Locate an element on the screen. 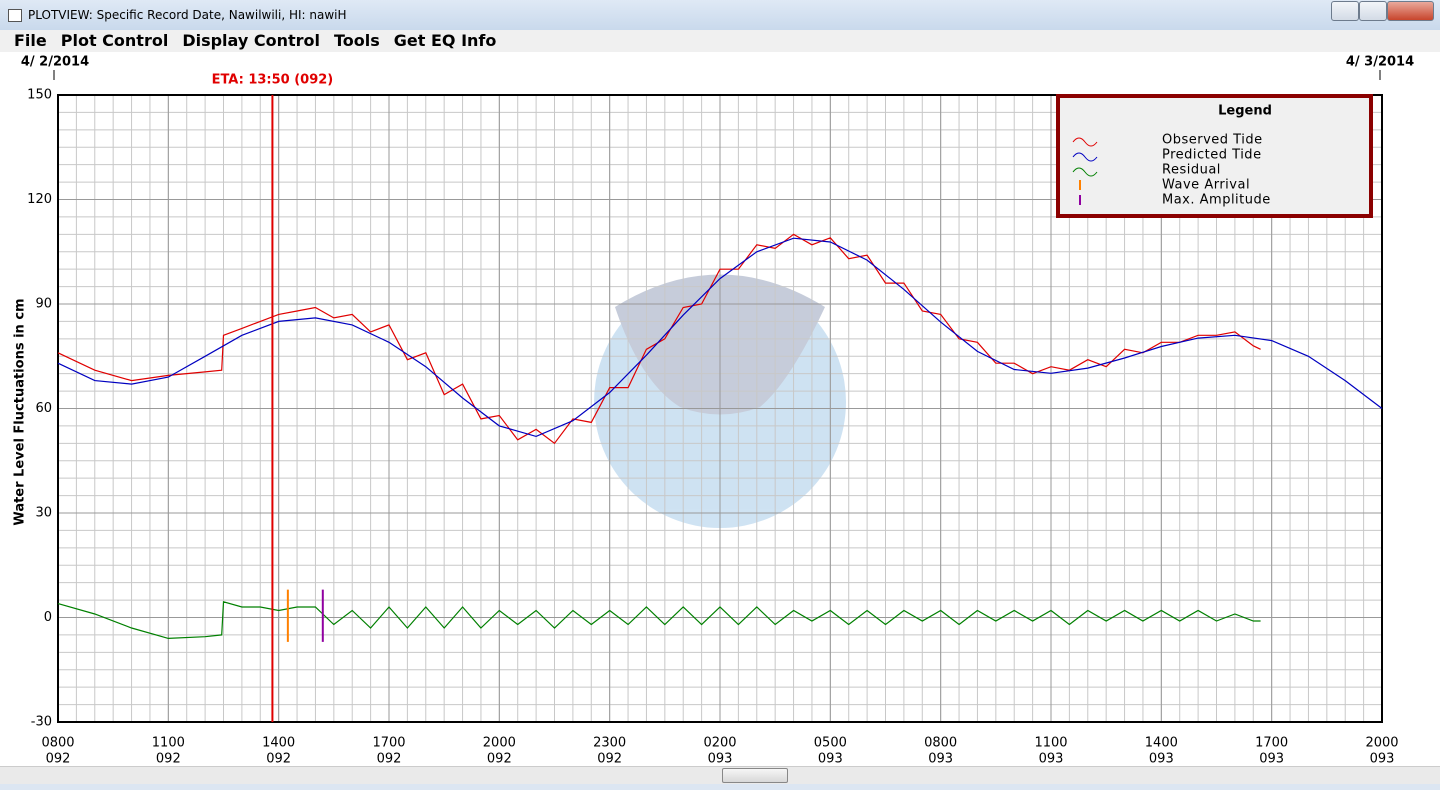 The height and width of the screenshot is (790, 1440). y-tick-label: 90 is located at coordinates (43, 304).